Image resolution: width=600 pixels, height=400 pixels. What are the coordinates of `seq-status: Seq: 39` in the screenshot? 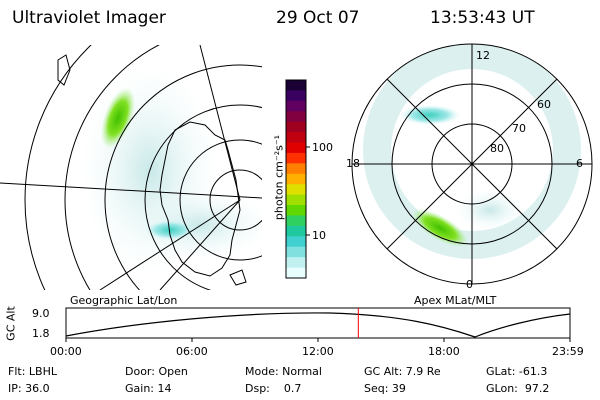 It's located at (385, 388).